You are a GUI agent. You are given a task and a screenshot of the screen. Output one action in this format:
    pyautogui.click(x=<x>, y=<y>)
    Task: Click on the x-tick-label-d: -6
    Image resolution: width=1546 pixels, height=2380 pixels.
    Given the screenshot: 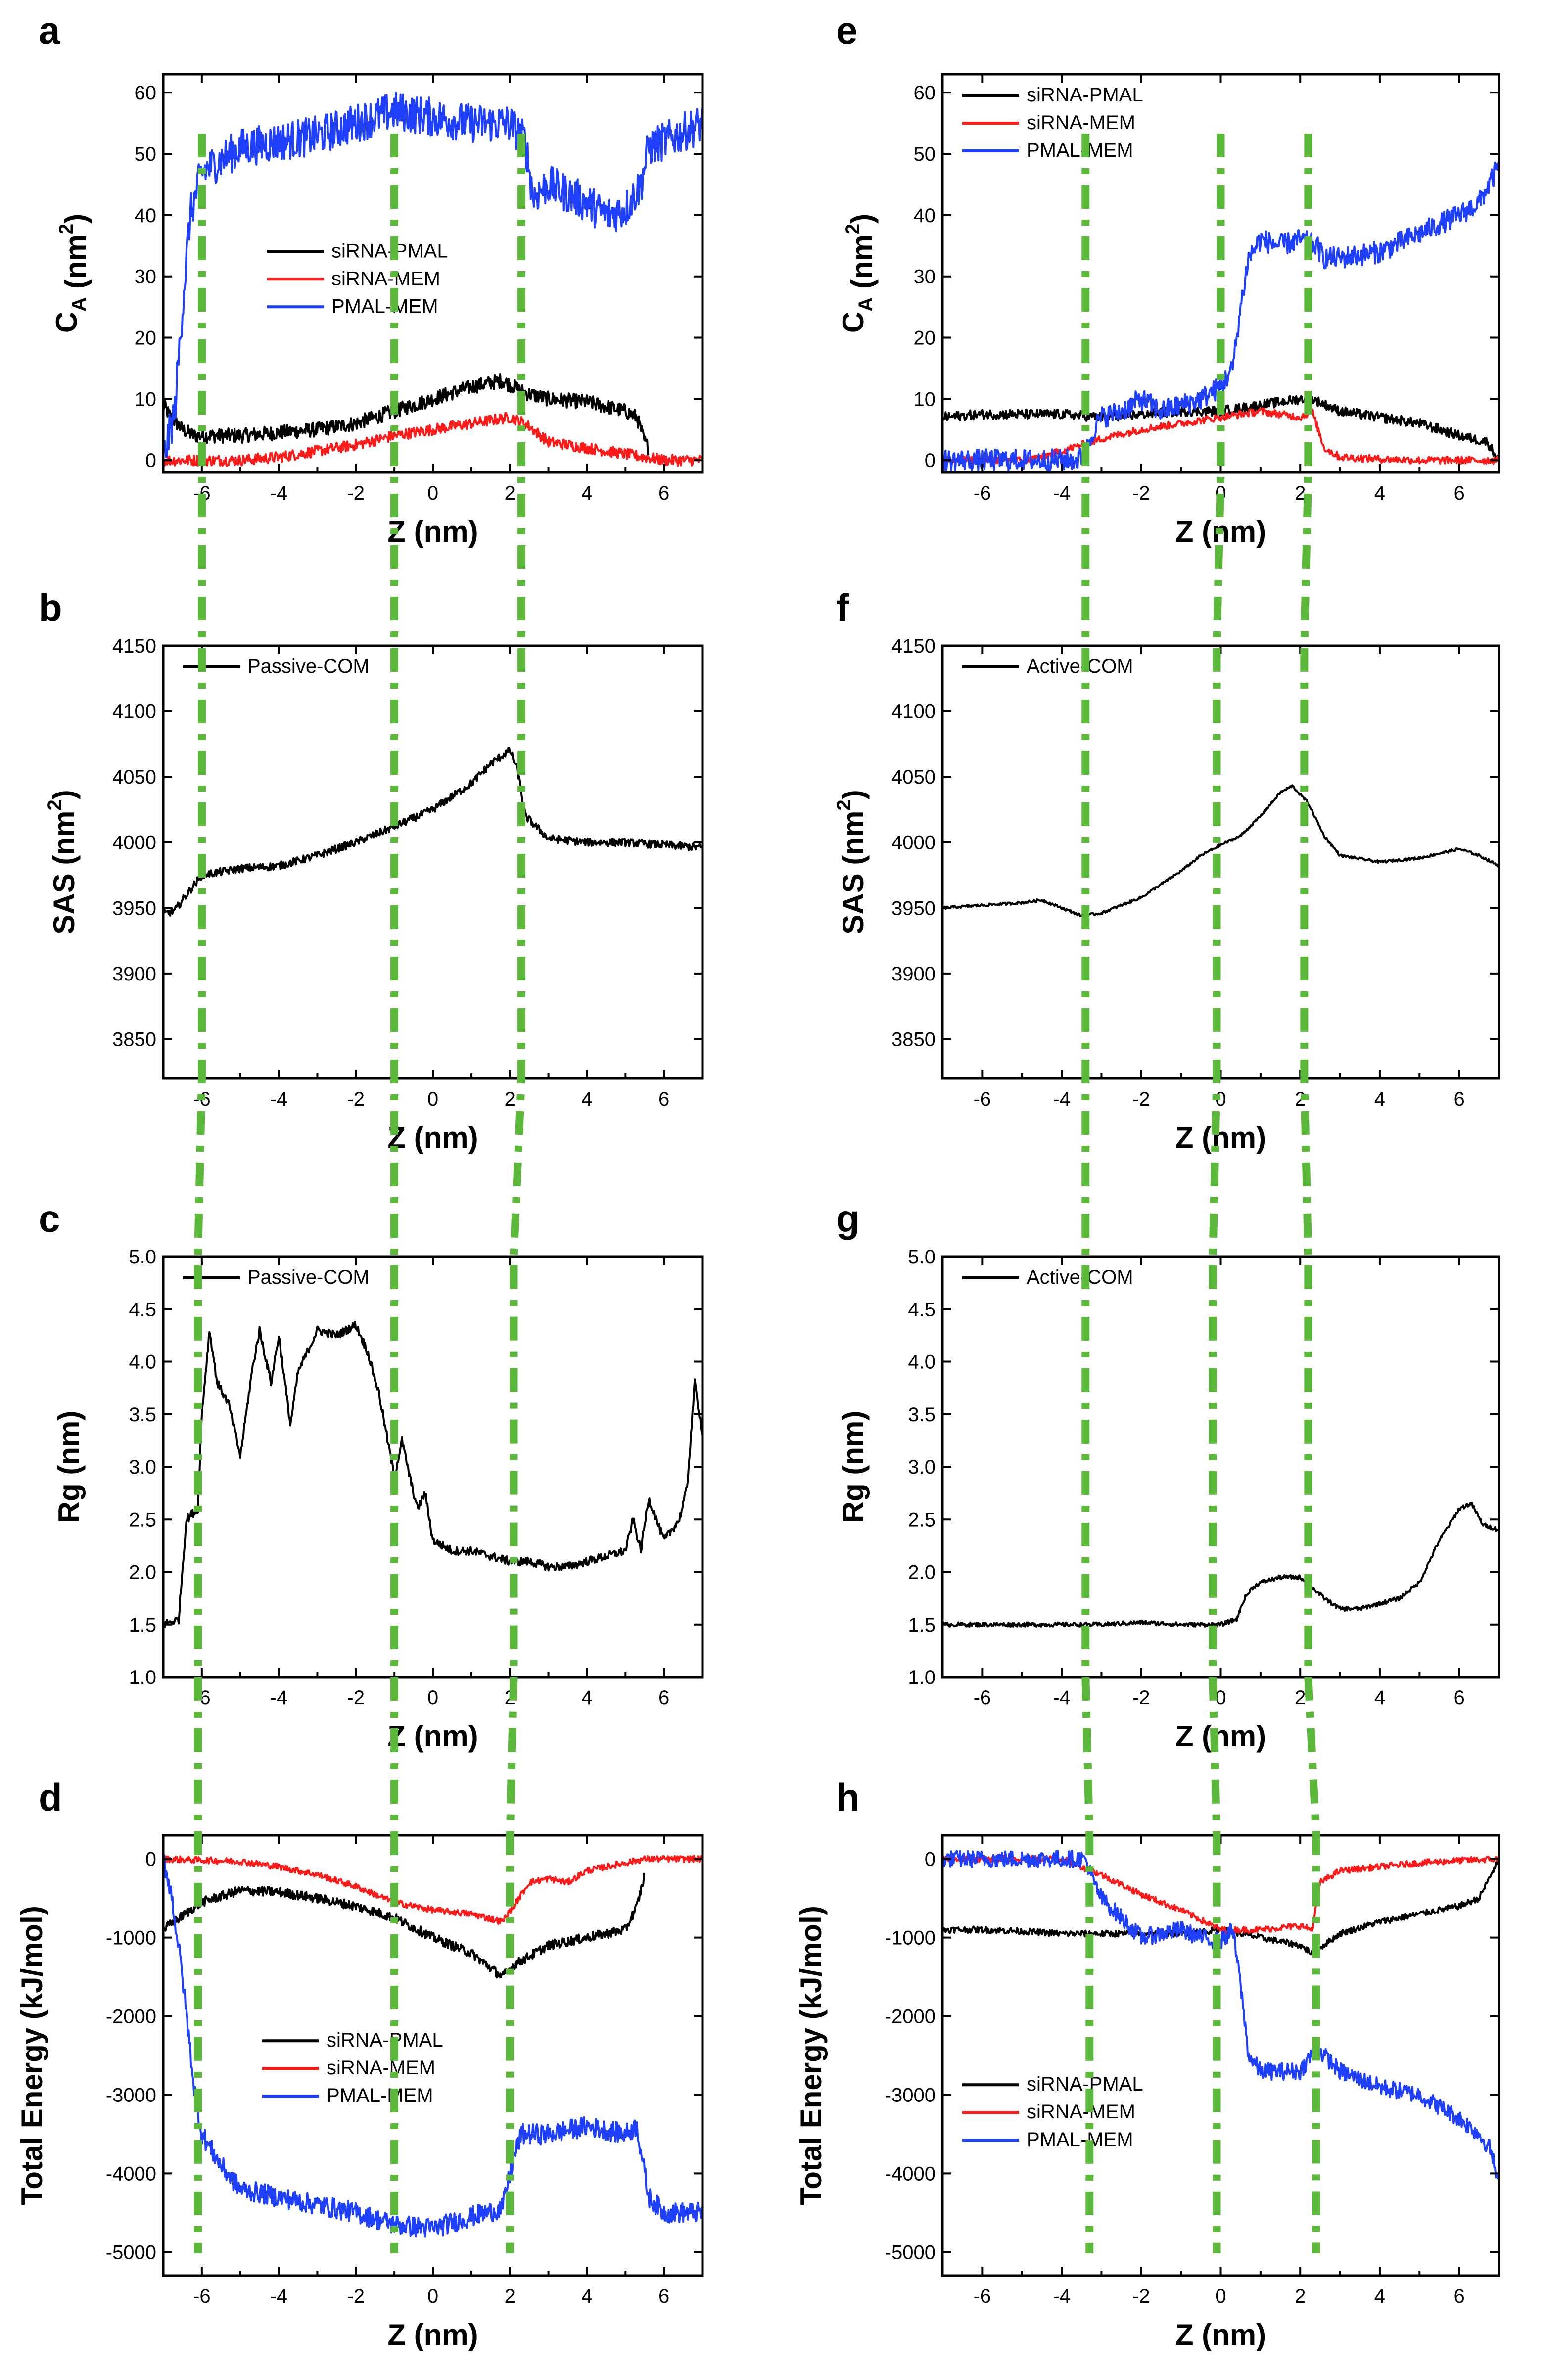 What is the action you would take?
    pyautogui.click(x=202, y=2296)
    